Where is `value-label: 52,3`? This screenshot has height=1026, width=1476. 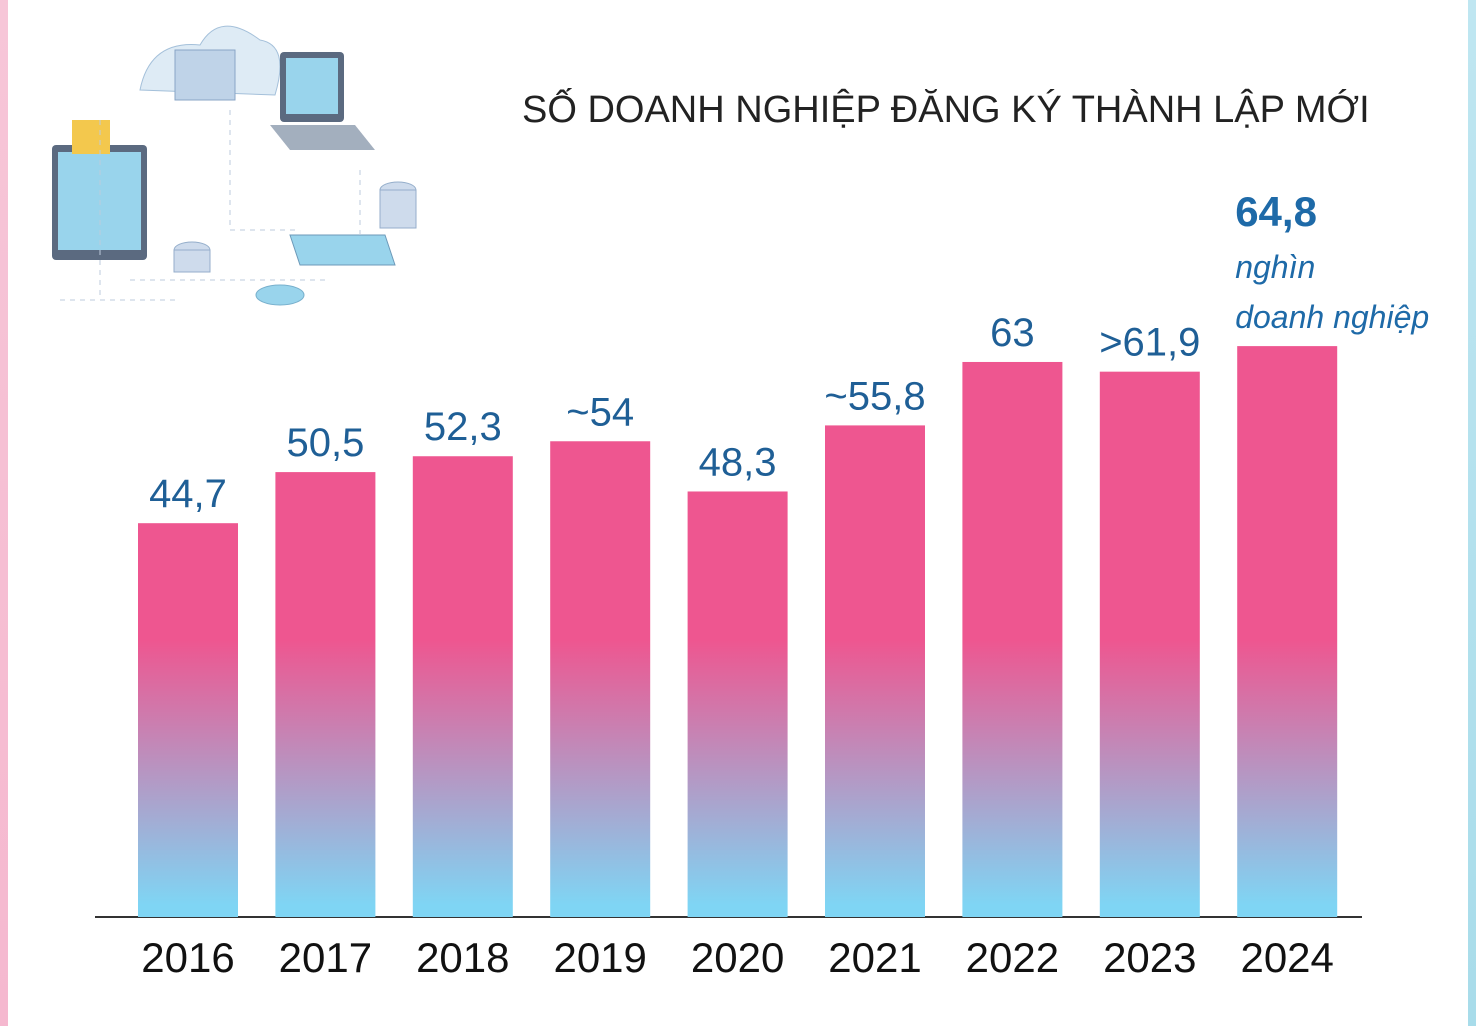 value-label: 52,3 is located at coordinates (463, 427).